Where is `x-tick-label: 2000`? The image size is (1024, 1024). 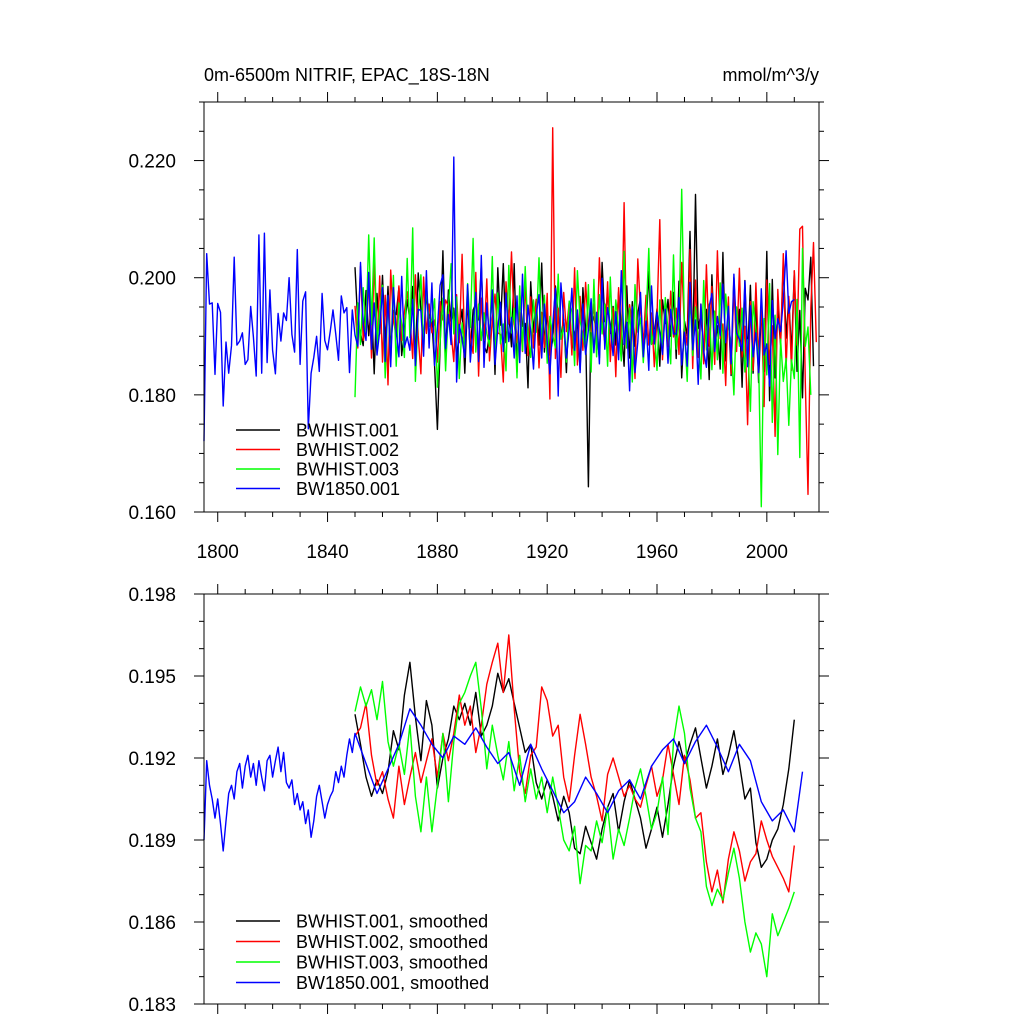
x-tick-label: 2000 is located at coordinates (767, 552).